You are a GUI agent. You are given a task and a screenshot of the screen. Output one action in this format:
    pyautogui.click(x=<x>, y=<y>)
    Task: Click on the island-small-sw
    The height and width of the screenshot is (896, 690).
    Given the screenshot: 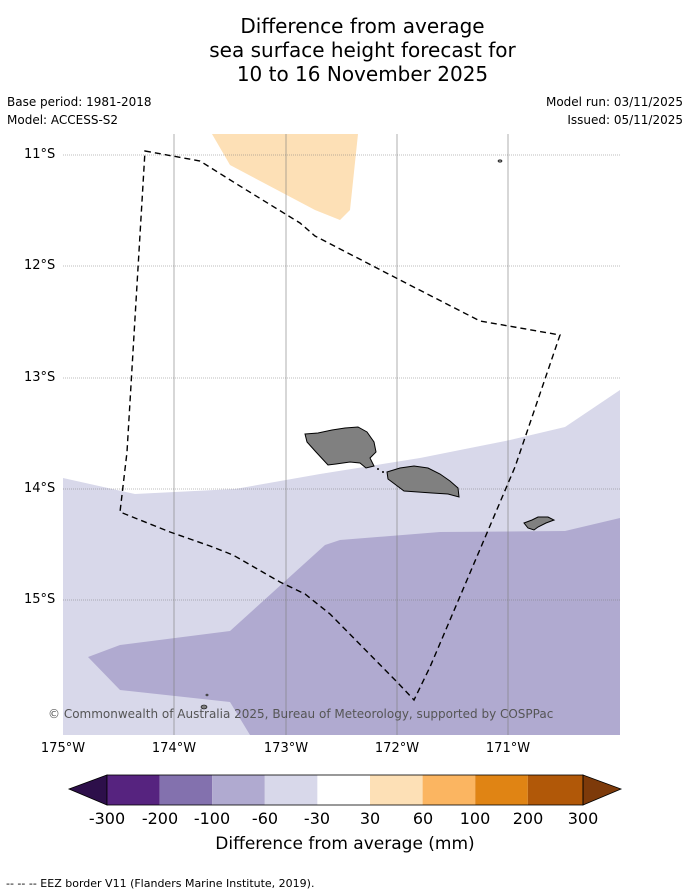 What is the action you would take?
    pyautogui.click(x=204, y=707)
    